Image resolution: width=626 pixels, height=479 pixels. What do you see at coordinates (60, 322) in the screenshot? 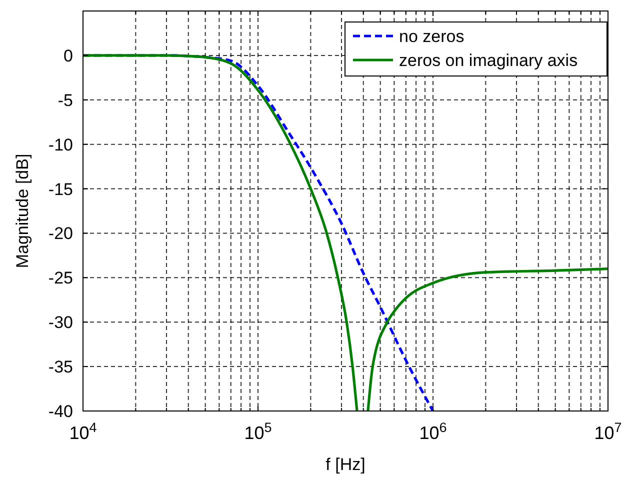
I see `y-tick-label: -30` at bounding box center [60, 322].